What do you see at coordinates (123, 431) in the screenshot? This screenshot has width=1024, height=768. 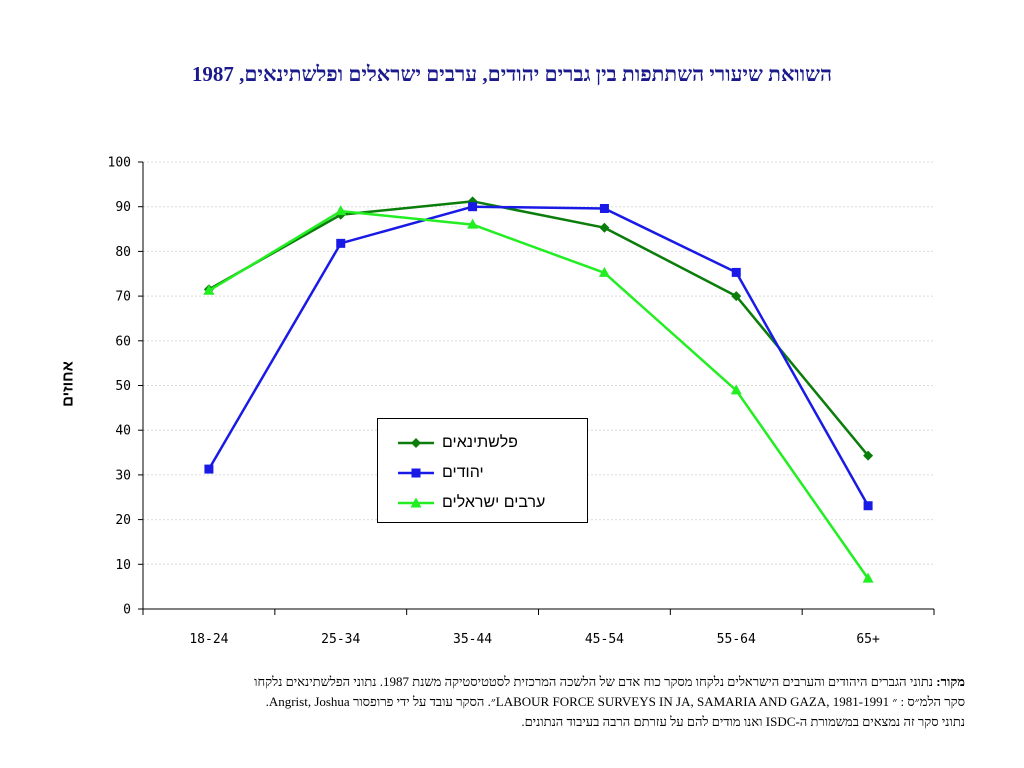 I see `y-tick-label: 40` at bounding box center [123, 431].